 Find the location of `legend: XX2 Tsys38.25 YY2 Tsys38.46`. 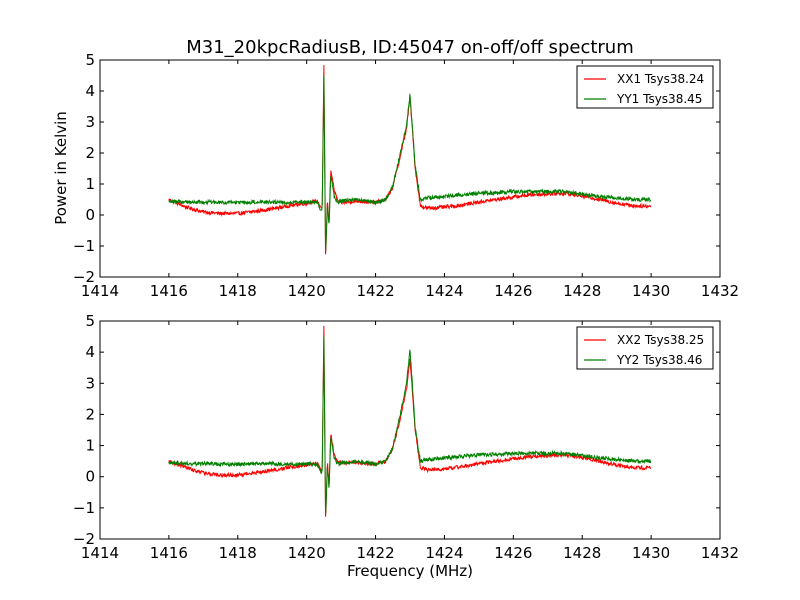

legend: XX2 Tsys38.25 YY2 Tsys38.46 is located at coordinates (645, 348).